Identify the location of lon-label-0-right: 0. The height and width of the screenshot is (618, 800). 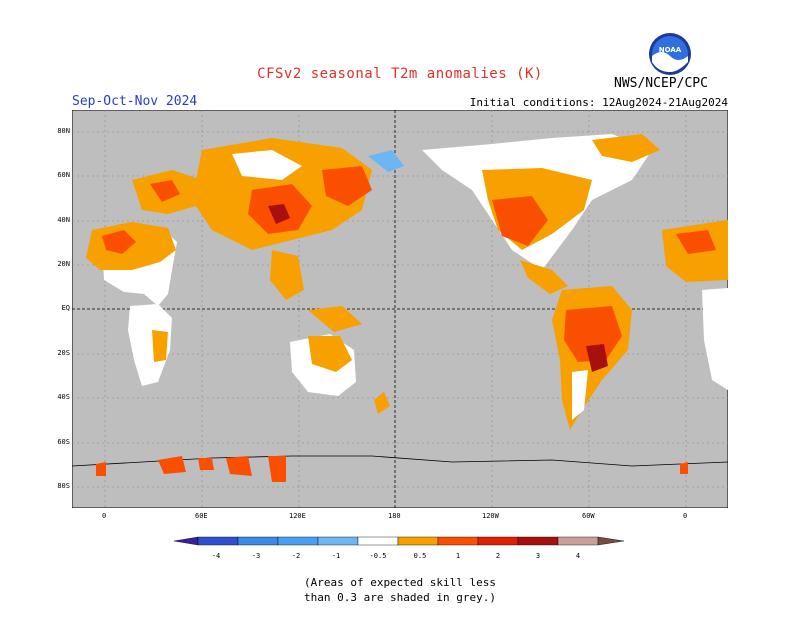
(685, 516).